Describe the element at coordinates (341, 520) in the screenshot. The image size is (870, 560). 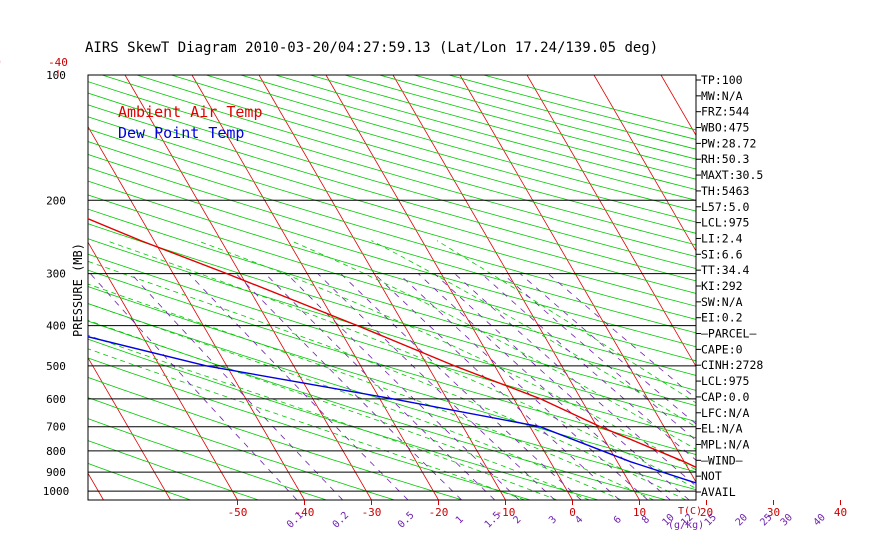
I see `mixing-ratio-tick-0-2: 0.2` at that location.